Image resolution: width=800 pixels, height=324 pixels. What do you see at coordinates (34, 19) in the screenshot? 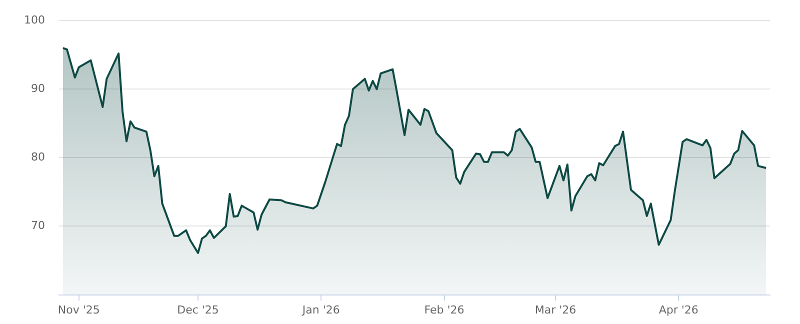
I see `y-tick-label: 100` at bounding box center [34, 19].